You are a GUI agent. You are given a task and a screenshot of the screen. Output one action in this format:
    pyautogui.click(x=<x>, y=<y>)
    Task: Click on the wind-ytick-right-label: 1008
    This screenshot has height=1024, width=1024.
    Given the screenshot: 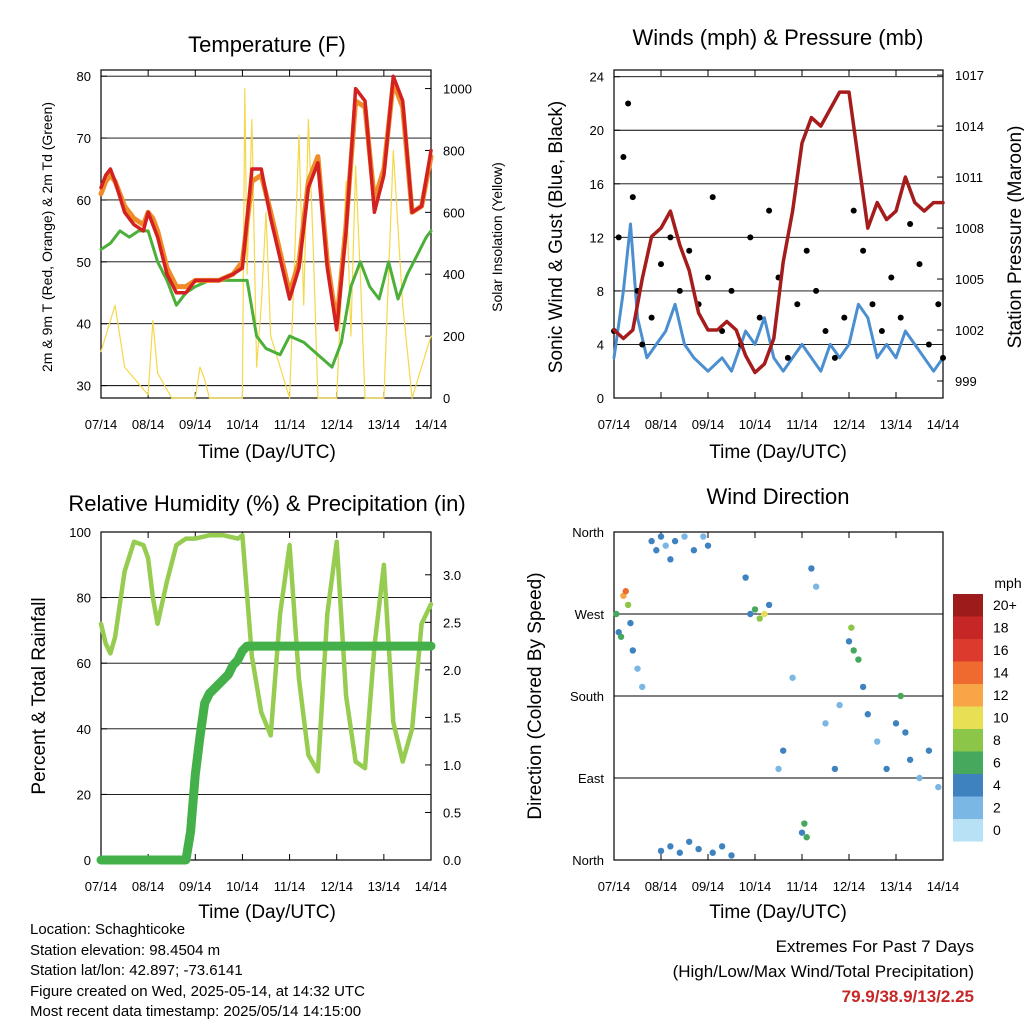 What is the action you would take?
    pyautogui.click(x=969, y=228)
    